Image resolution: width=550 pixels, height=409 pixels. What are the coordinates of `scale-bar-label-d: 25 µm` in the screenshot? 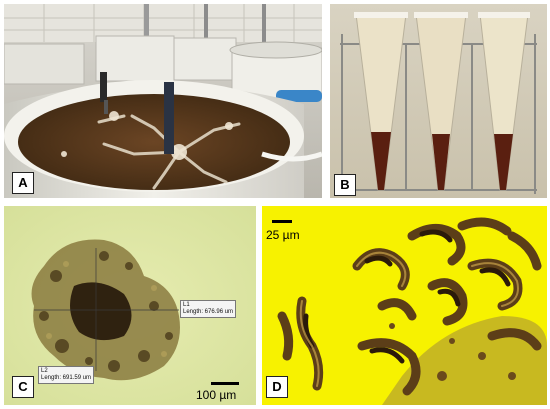 It's located at (283, 235).